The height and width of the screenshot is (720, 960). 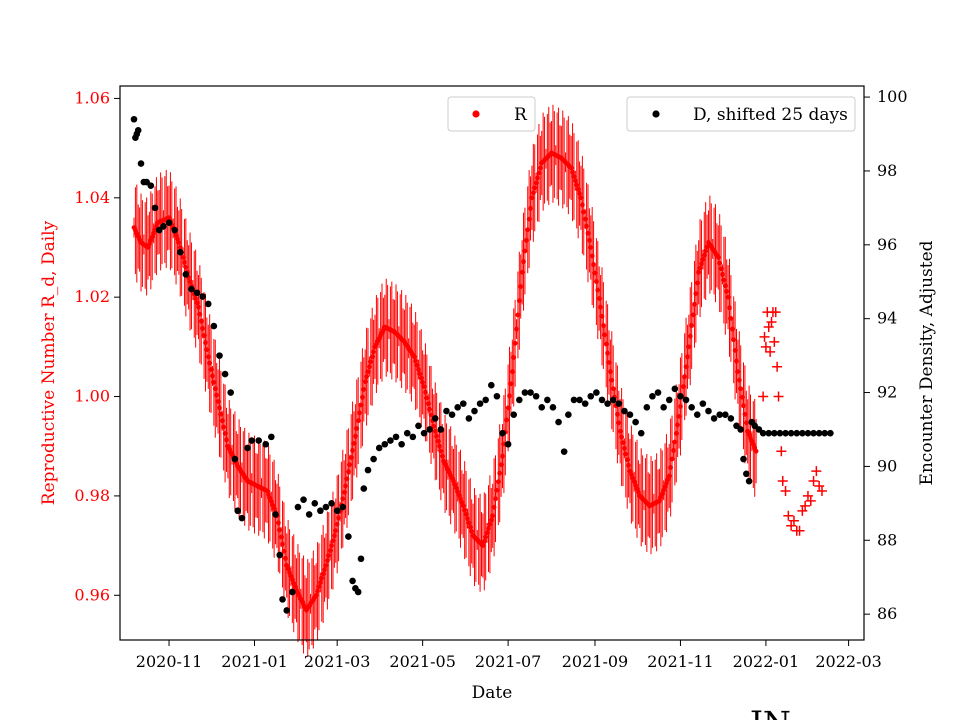 What do you see at coordinates (887, 613) in the screenshot?
I see `y-right-tick-label: 86` at bounding box center [887, 613].